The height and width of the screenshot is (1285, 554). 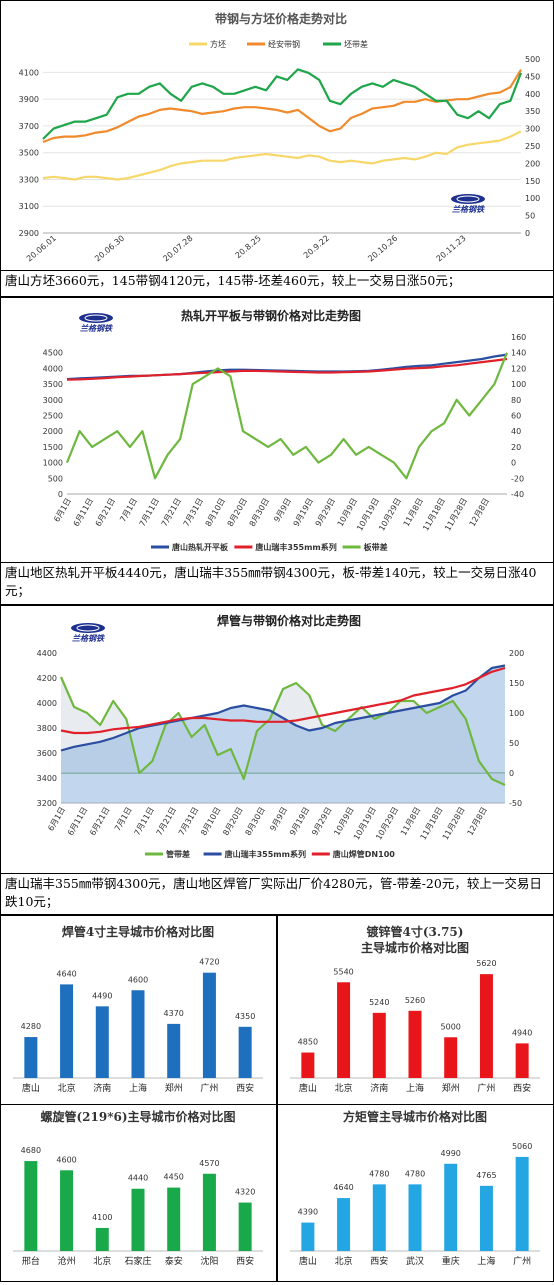 What do you see at coordinates (278, 819) in the screenshot?
I see `chart3-xtick: 9月9日` at bounding box center [278, 819].